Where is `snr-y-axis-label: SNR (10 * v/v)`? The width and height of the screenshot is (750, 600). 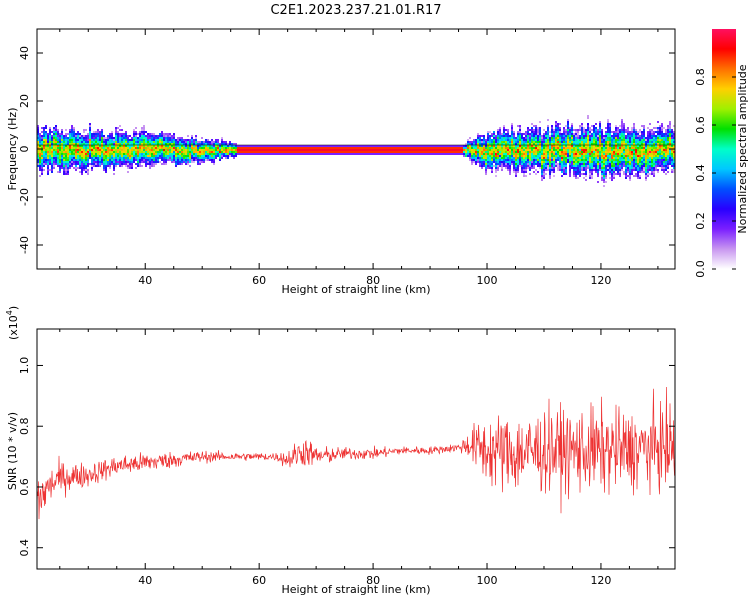
snr-y-axis-label: SNR (10 * v/v) is located at coordinates (12, 451).